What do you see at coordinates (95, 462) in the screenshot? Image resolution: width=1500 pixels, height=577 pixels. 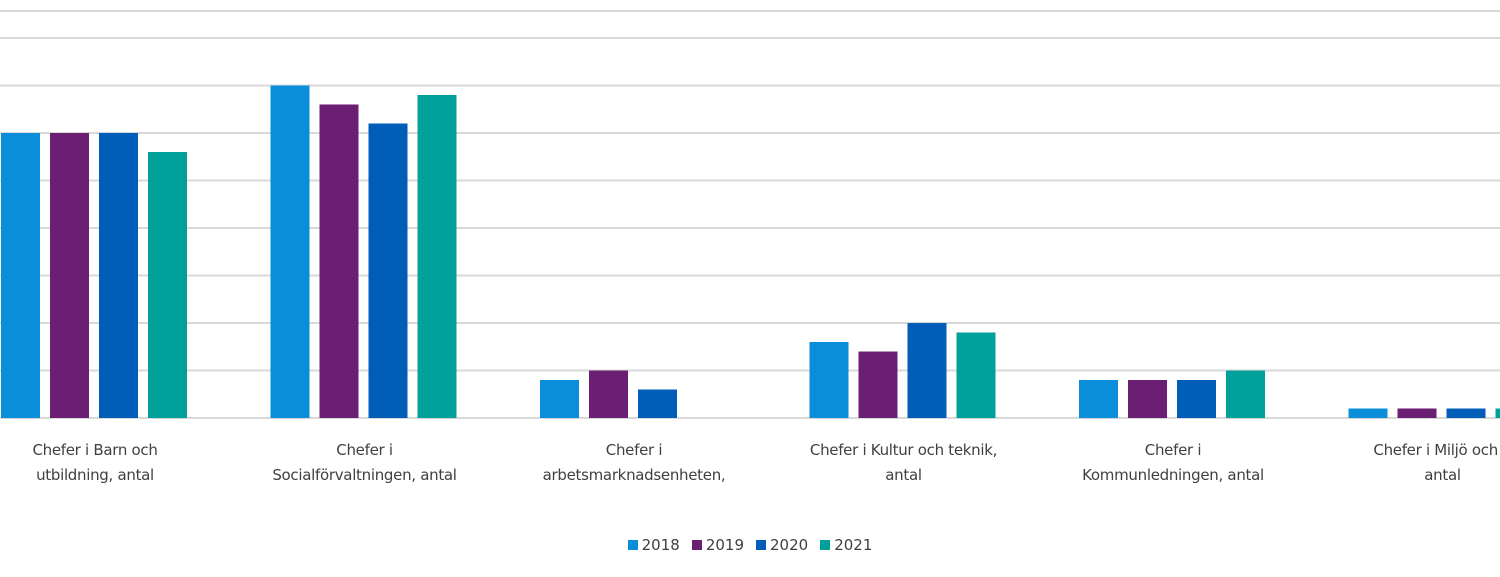 I see `x-tick-label: Chefer i Barn och utbildning, antal` at bounding box center [95, 462].